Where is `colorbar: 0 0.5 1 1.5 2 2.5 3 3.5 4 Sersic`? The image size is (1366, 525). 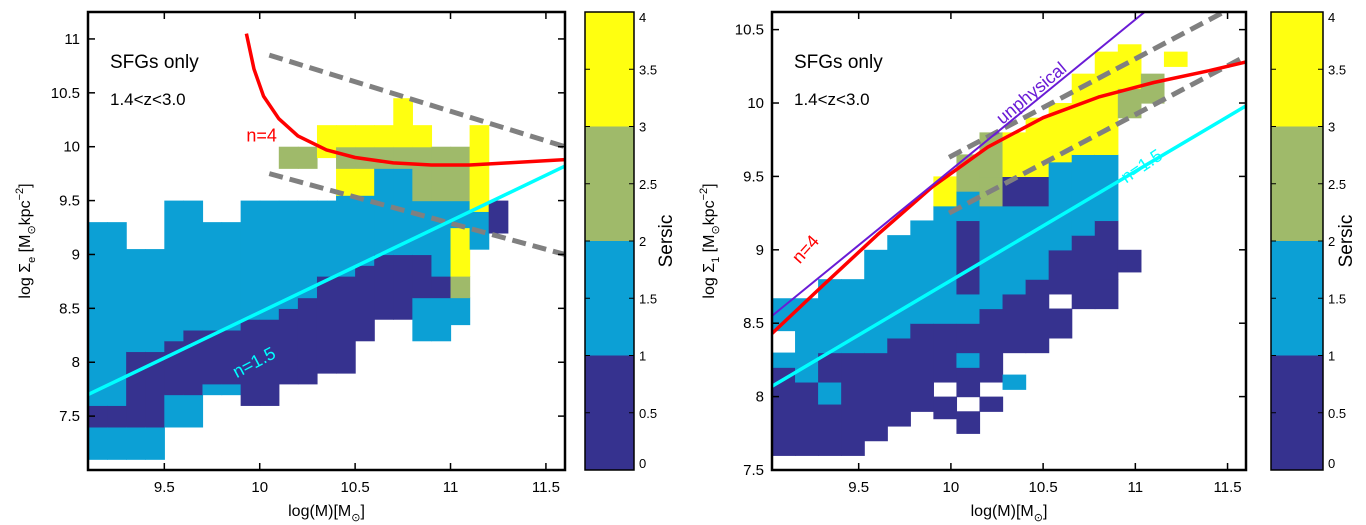
colorbar: 0 0.5 1 1.5 2 2.5 3 3.5 4 Sersic is located at coordinates (630, 240).